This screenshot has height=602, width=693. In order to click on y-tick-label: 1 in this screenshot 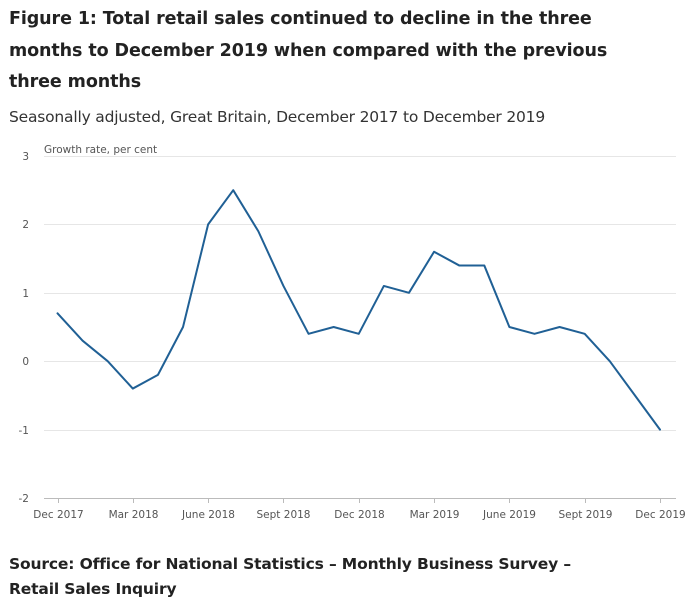, I will do `click(25, 294)`.